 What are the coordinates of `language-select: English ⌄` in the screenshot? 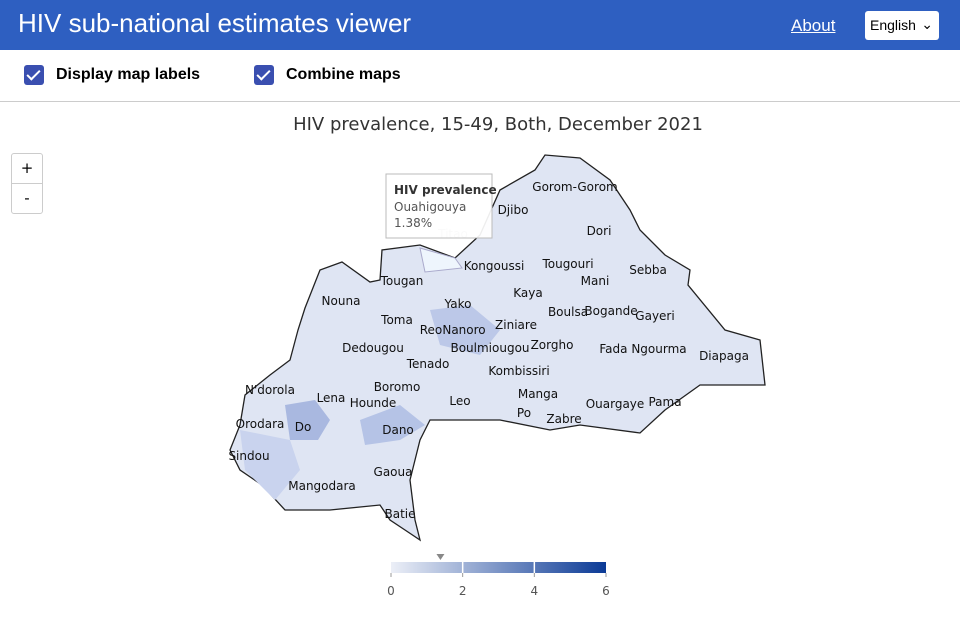 It's located at (902, 25).